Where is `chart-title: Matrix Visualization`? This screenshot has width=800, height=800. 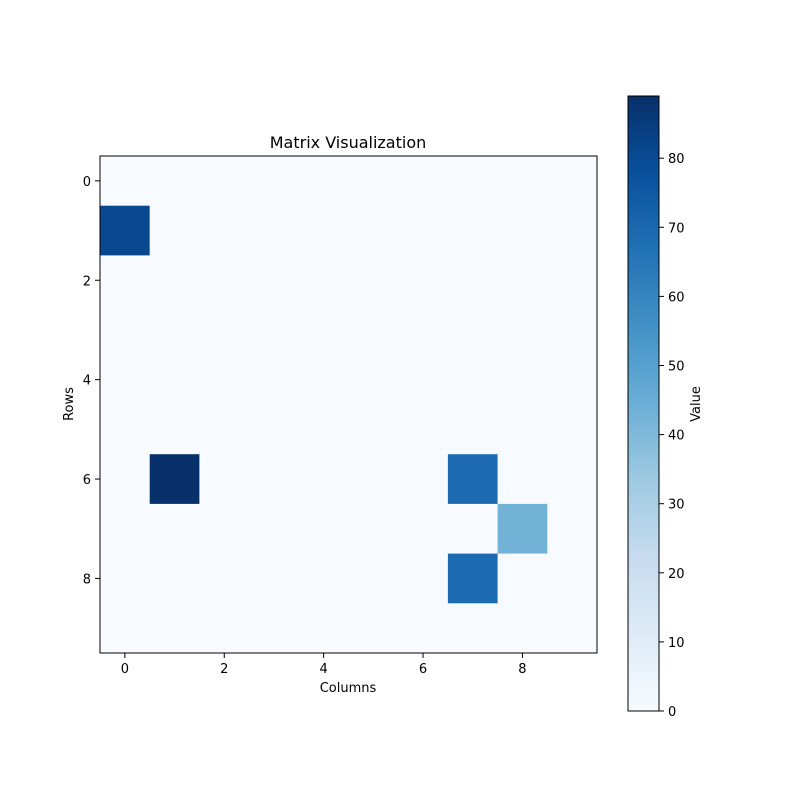
chart-title: Matrix Visualization is located at coordinates (348, 142).